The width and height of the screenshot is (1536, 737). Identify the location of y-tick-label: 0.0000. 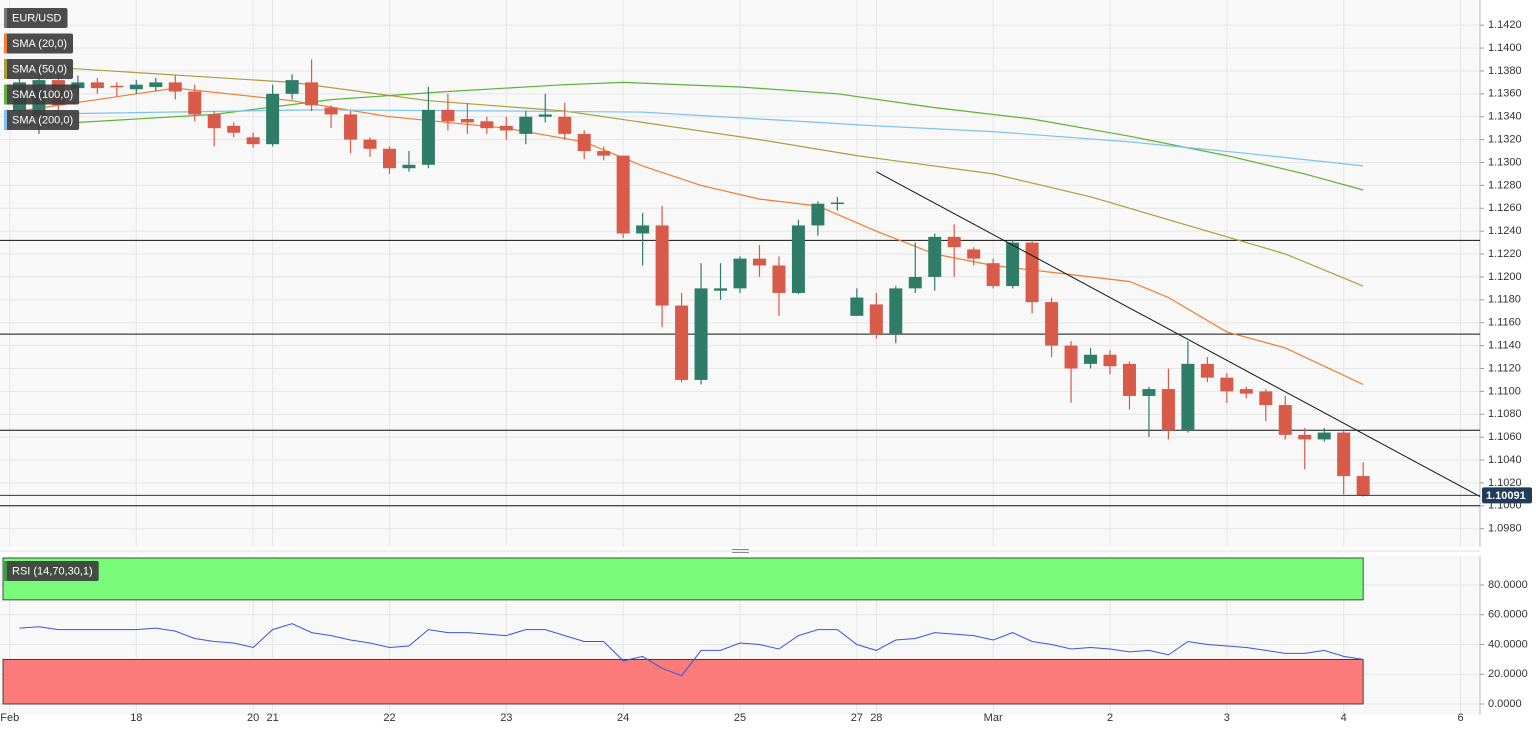
(1505, 704).